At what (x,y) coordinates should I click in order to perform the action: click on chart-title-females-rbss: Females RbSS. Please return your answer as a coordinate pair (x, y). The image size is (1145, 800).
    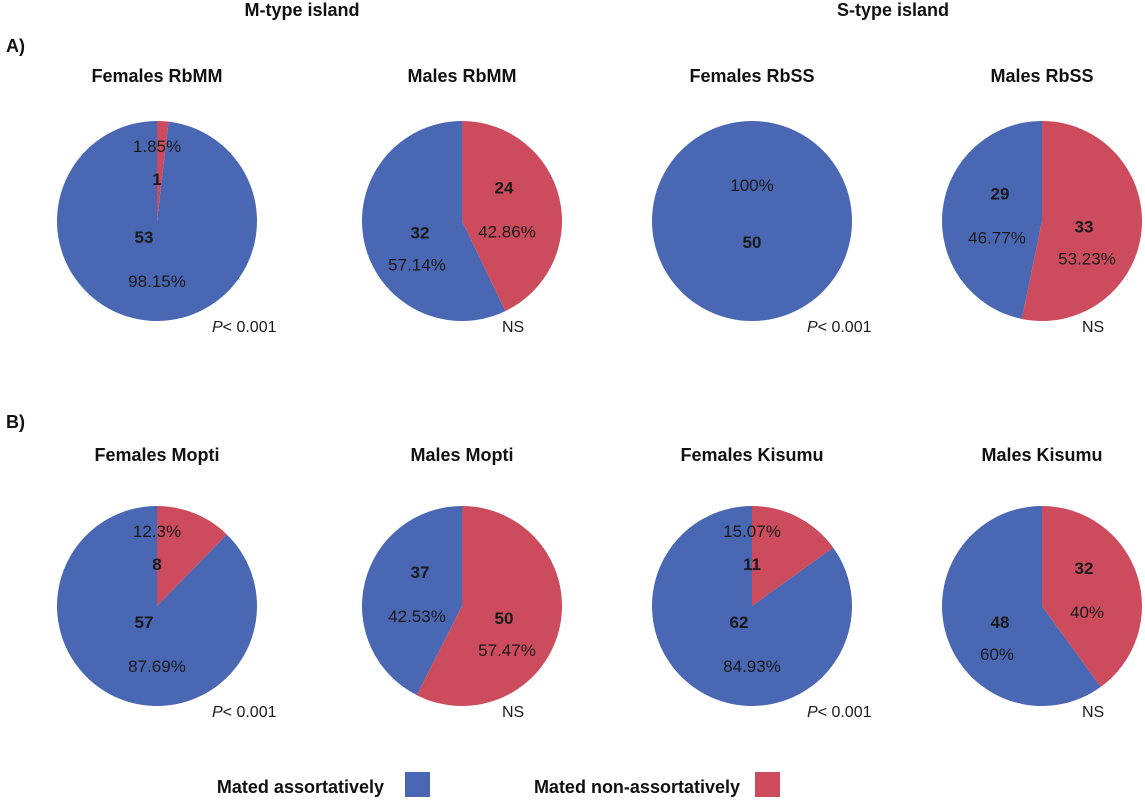
    Looking at the image, I should click on (751, 76).